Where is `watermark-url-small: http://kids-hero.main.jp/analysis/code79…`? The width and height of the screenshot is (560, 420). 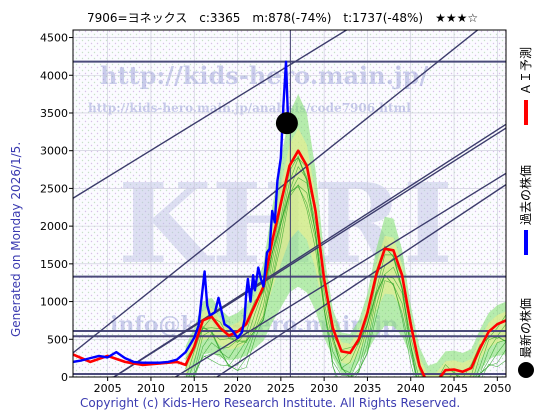 watermark-url-small: http://kids-hero.main.jp/analysis/code79… is located at coordinates (249, 108).